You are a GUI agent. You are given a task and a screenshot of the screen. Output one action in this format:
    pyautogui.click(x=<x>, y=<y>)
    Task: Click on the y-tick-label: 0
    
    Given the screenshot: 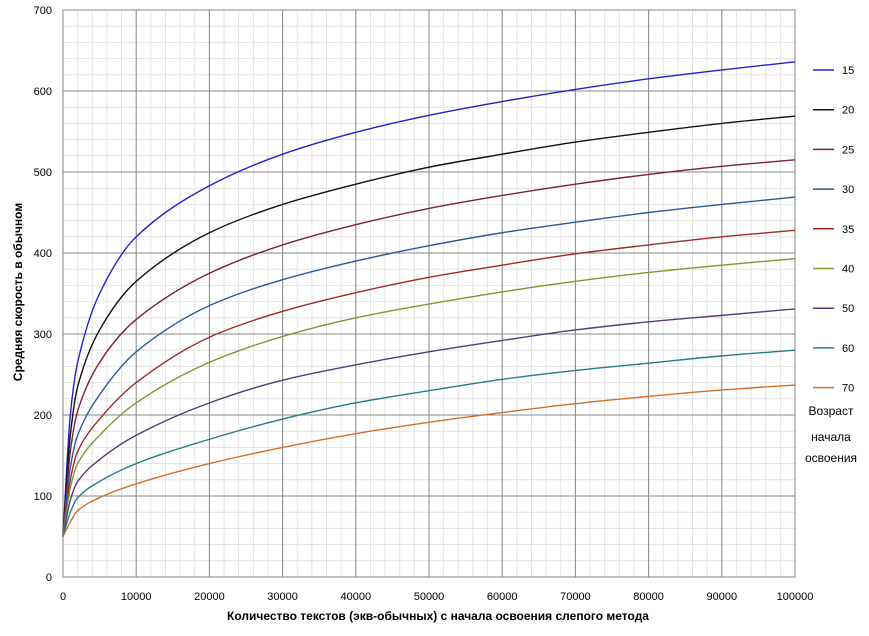 What is the action you would take?
    pyautogui.click(x=49, y=578)
    